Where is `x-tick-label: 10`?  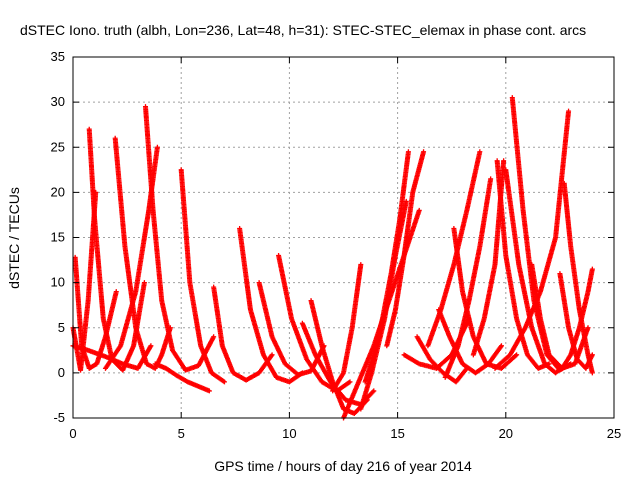 x-tick-label: 10 is located at coordinates (289, 433).